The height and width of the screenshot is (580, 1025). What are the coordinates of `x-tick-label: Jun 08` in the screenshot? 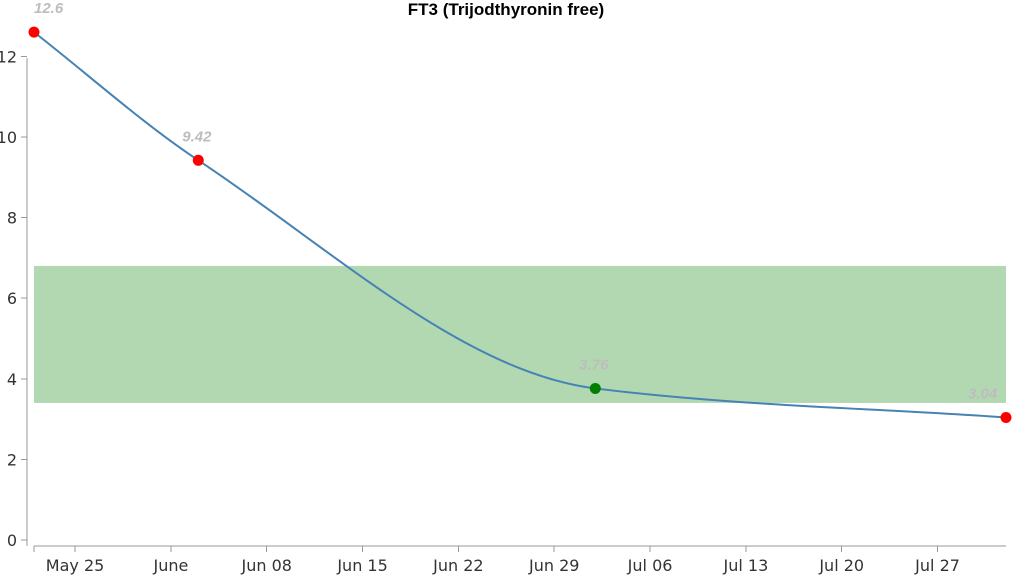 It's located at (266, 565).